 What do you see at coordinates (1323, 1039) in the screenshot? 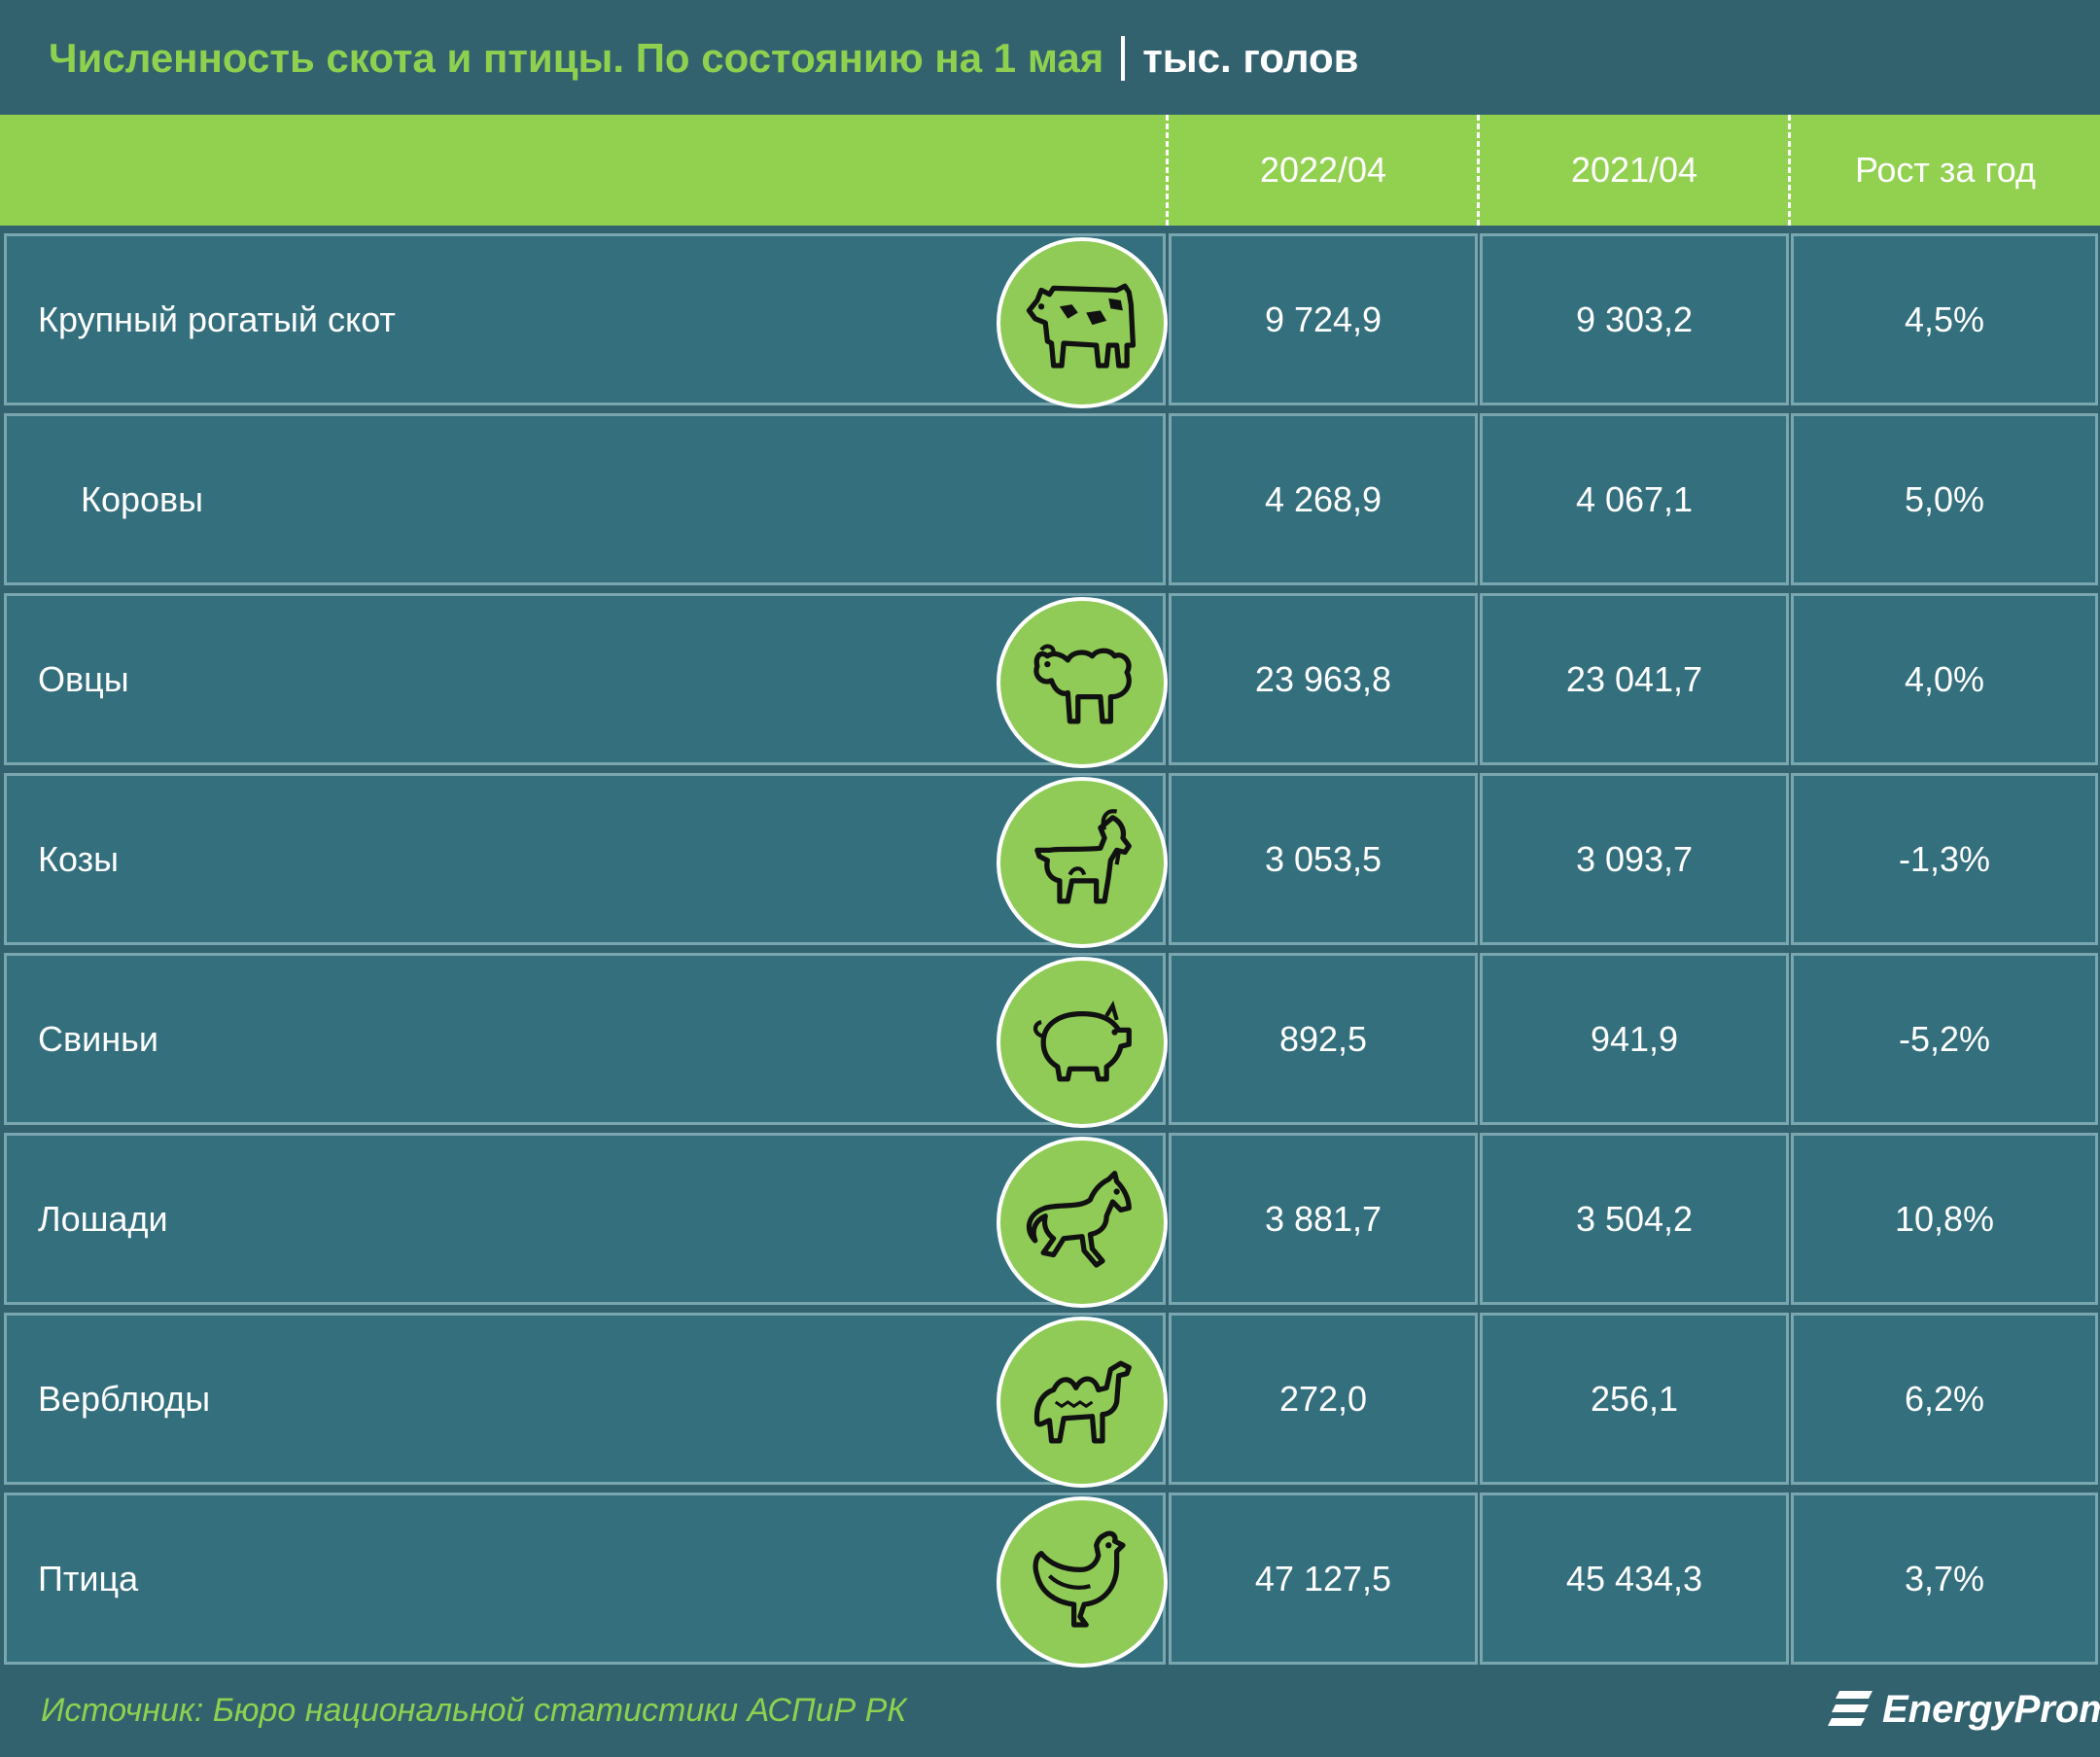
I see `value-2022-cell: 892,5` at bounding box center [1323, 1039].